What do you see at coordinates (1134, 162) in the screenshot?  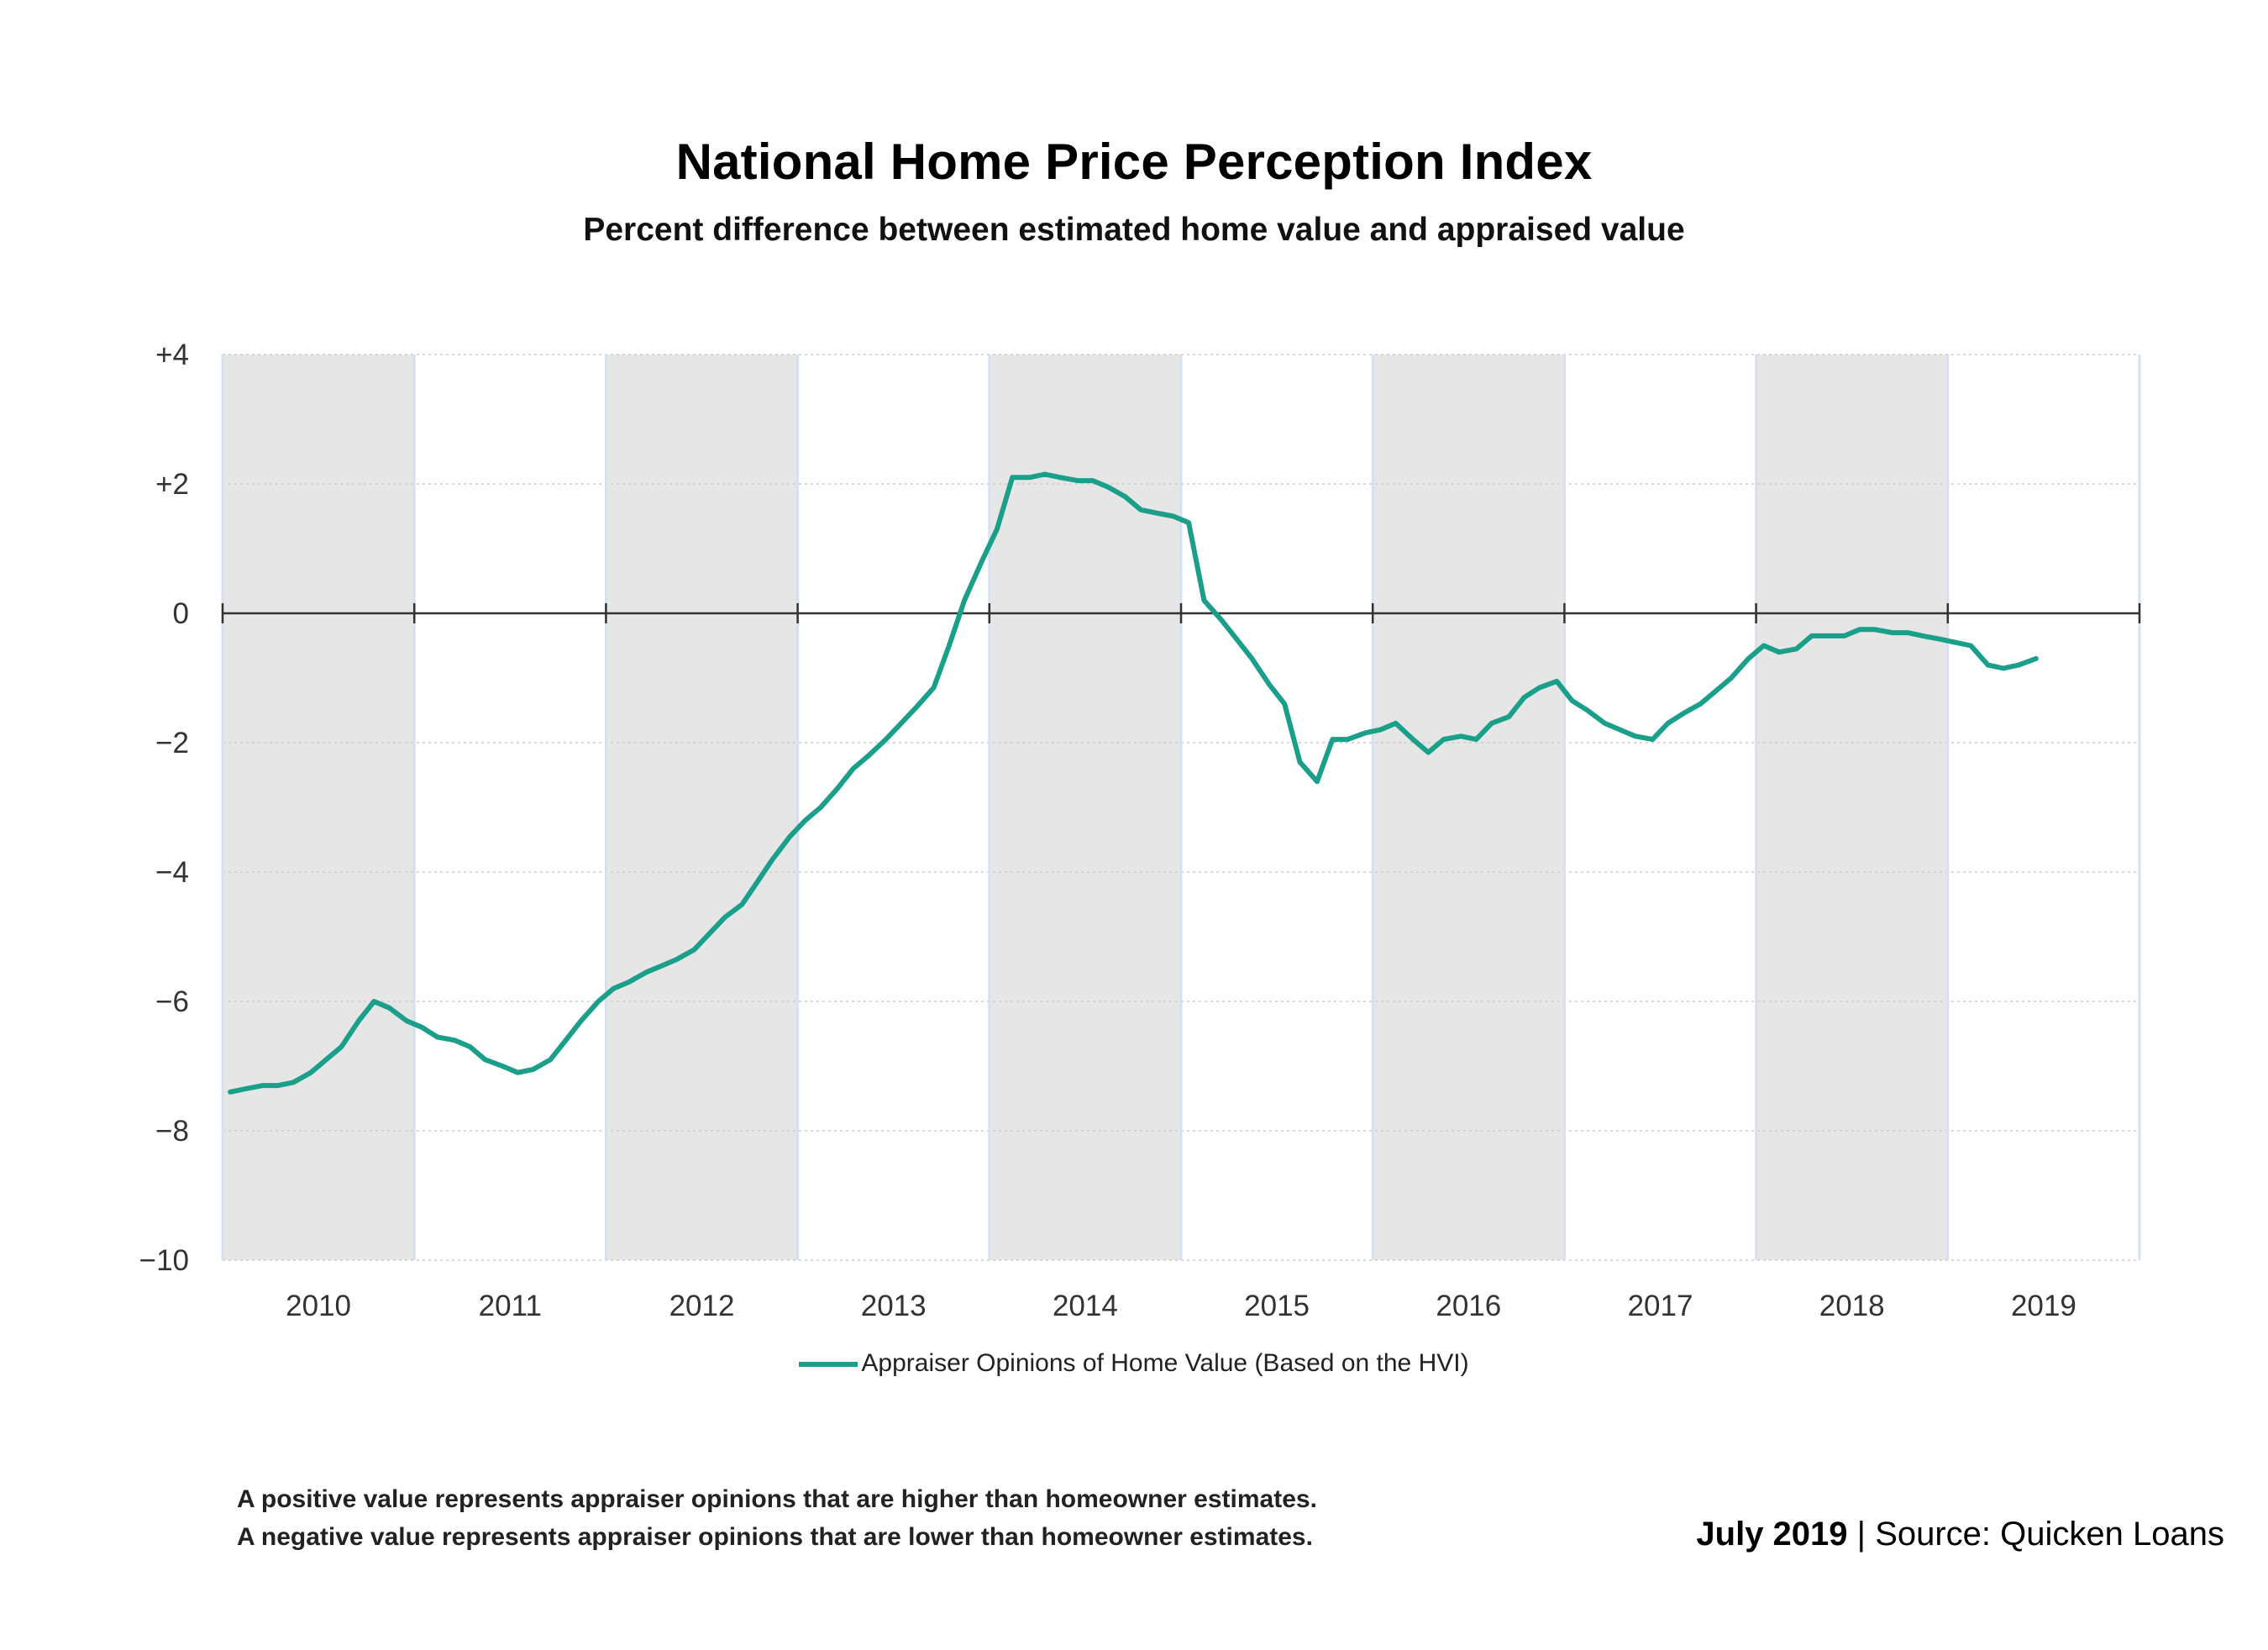 I see `chart-title: National Home Price Perception Index` at bounding box center [1134, 162].